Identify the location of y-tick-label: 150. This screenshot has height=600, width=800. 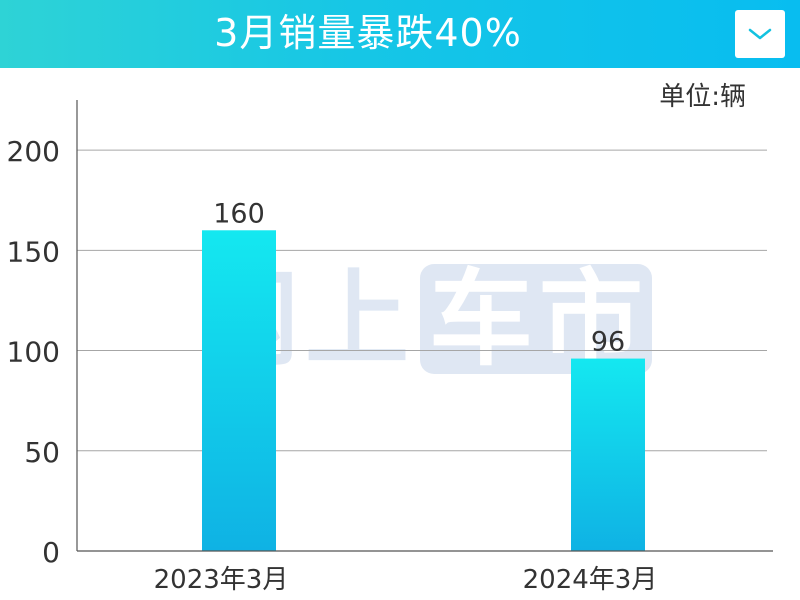
(33, 251).